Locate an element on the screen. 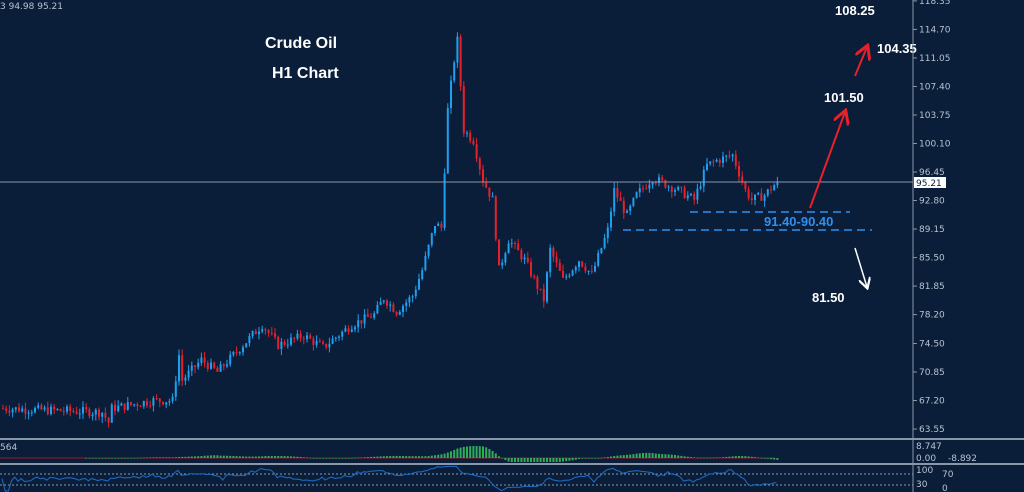 This screenshot has height=492, width=1024. rsi-tick-100: 100 is located at coordinates (924, 471).